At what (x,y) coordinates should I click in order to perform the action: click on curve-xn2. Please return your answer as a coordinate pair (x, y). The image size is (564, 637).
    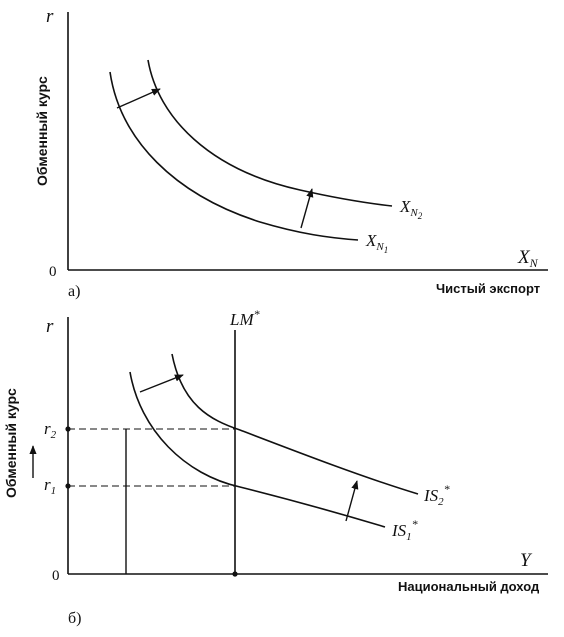
    Looking at the image, I should click on (270, 133).